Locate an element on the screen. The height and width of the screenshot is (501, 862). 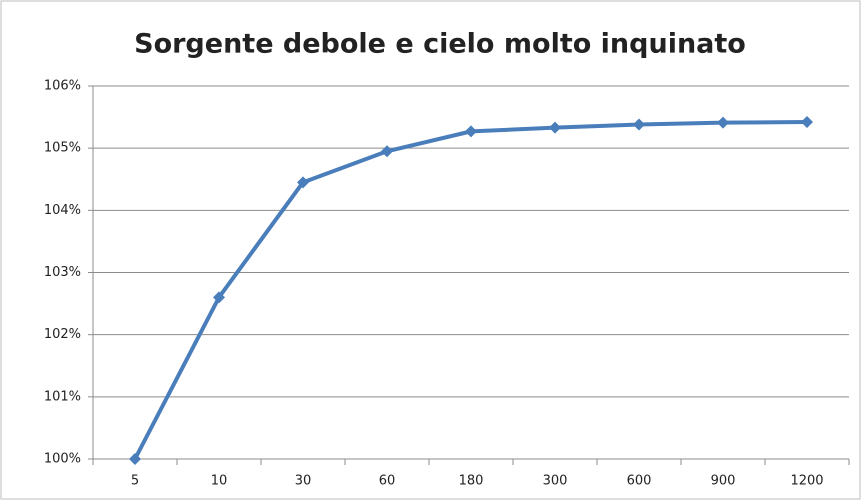
y-tick-label: 101% is located at coordinates (62, 396).